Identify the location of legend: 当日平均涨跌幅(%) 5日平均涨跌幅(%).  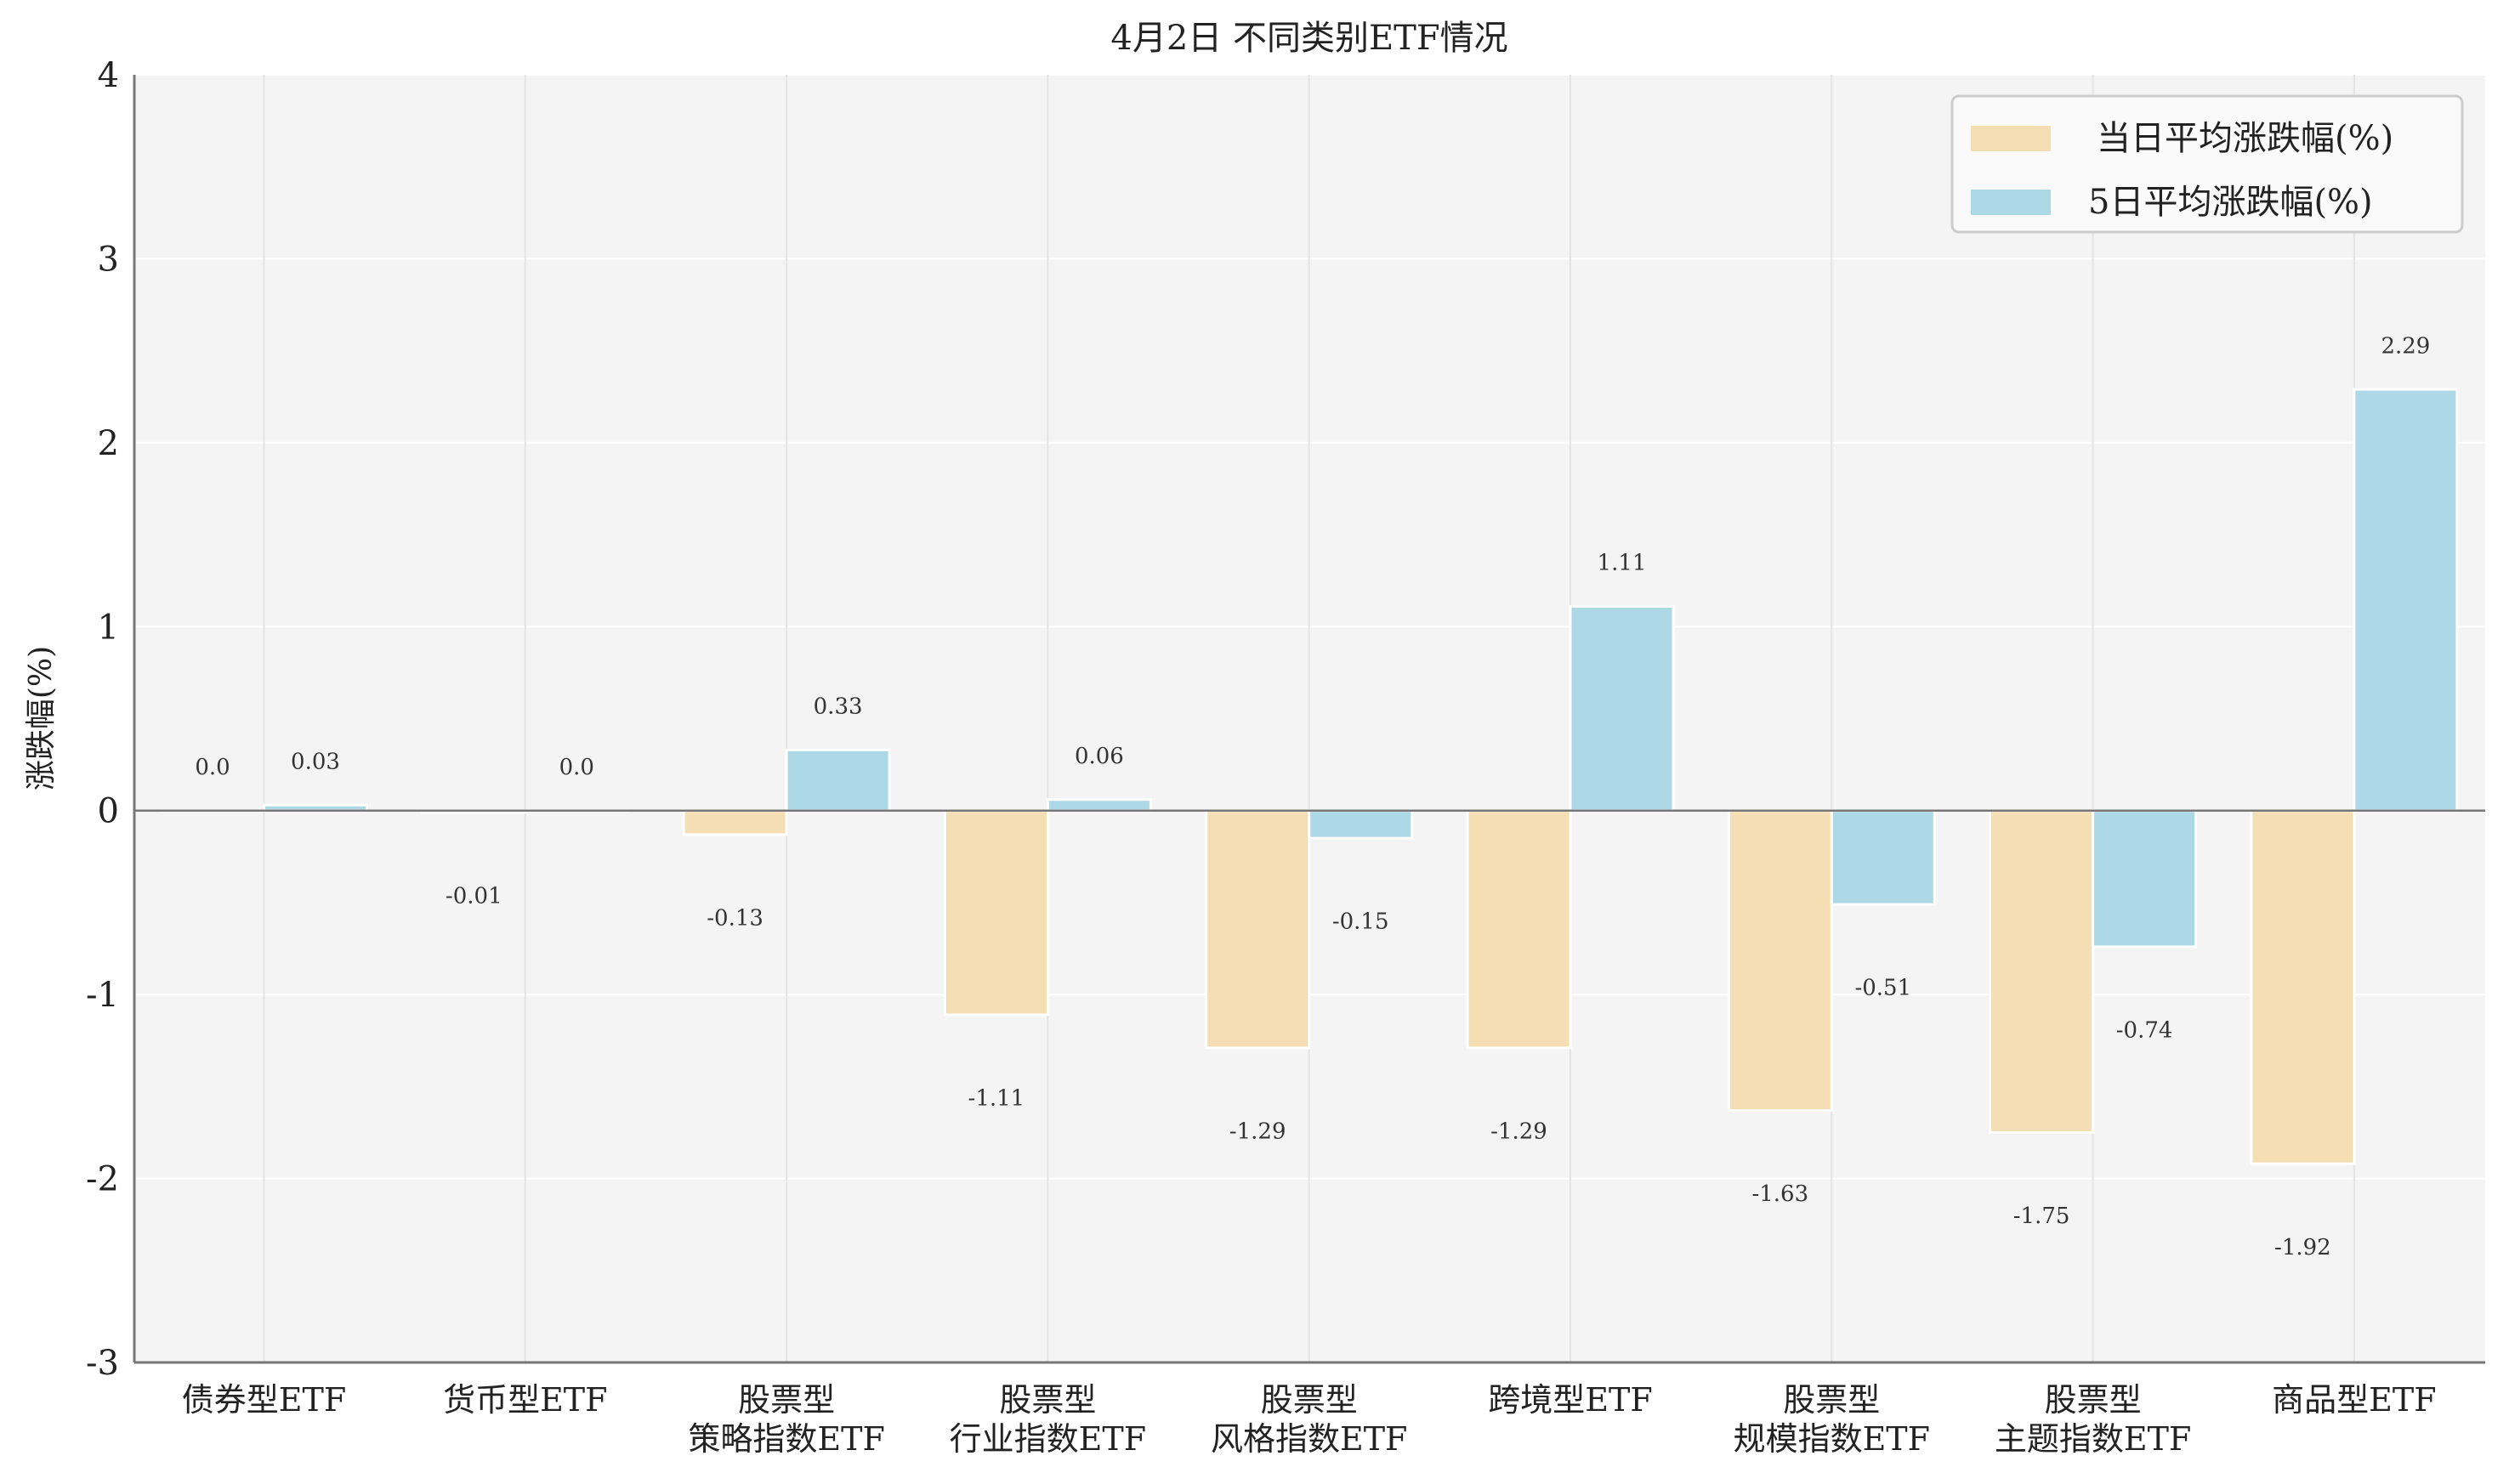
(2207, 164).